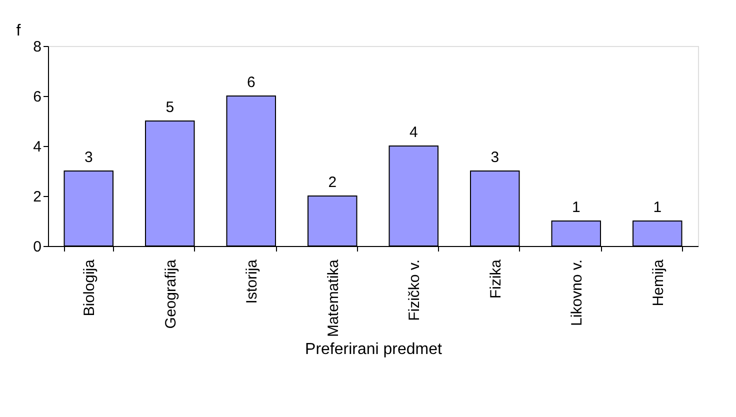 The height and width of the screenshot is (417, 736). I want to click on y-tick-label: 2, so click(37, 197).